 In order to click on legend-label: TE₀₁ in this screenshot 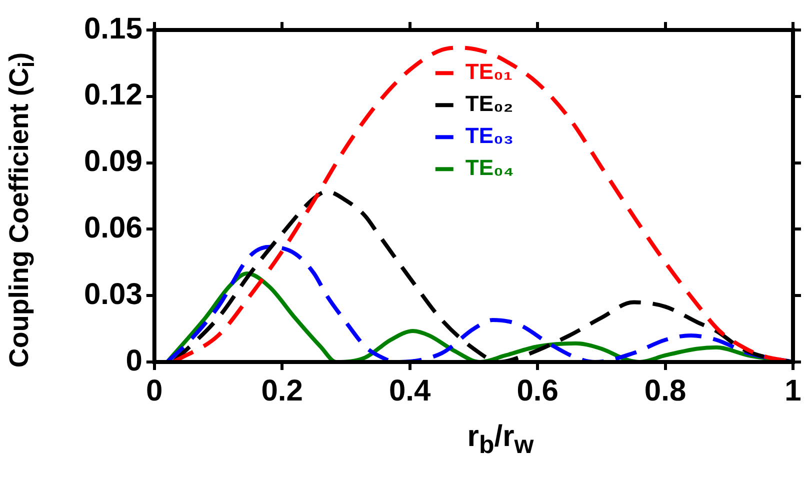, I will do `click(489, 71)`.